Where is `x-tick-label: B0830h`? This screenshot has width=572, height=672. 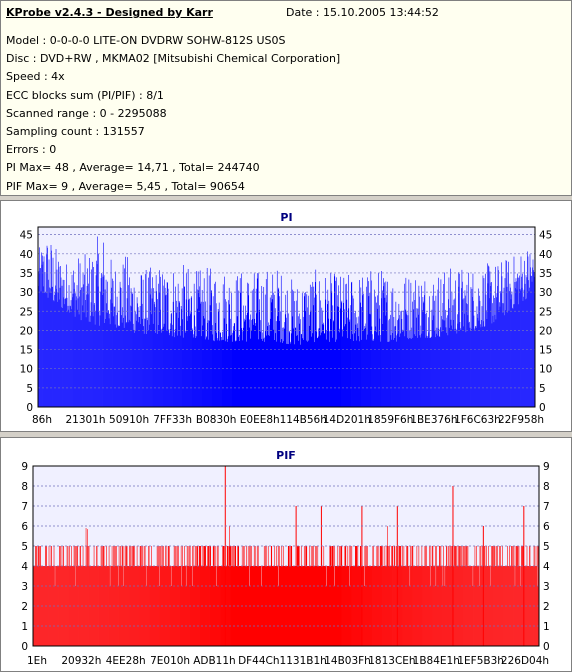
x-tick-label: B0830h is located at coordinates (216, 420).